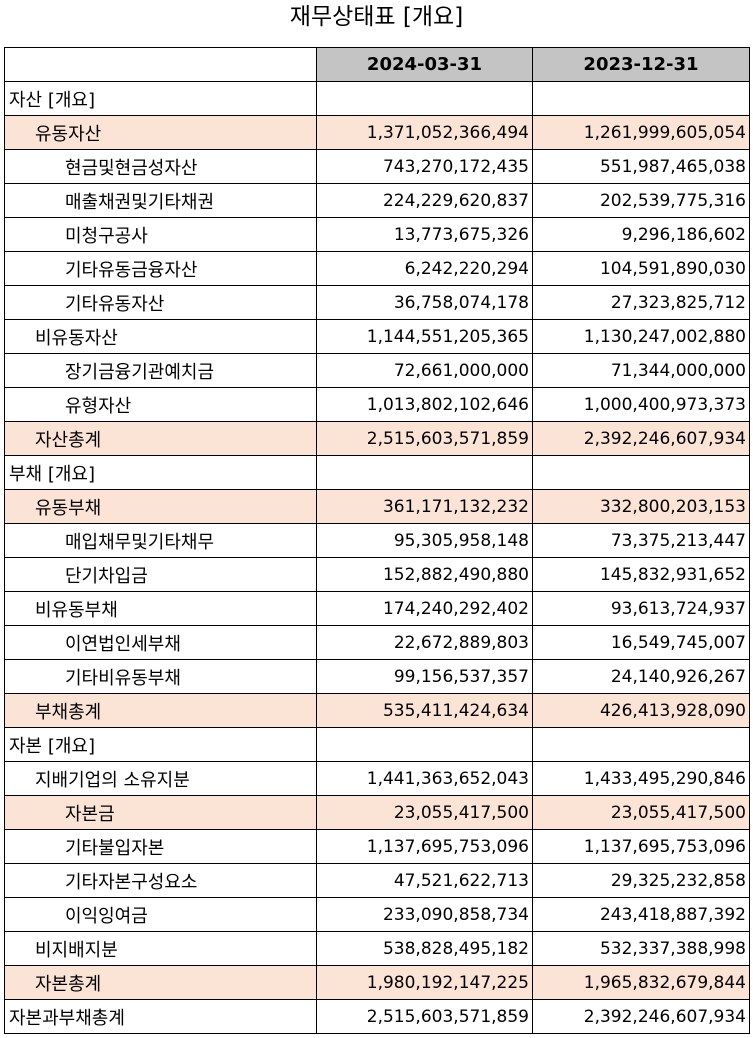 Image resolution: width=753 pixels, height=1038 pixels. I want to click on value-2024-03-31: 72,661,000,000, so click(424, 370).